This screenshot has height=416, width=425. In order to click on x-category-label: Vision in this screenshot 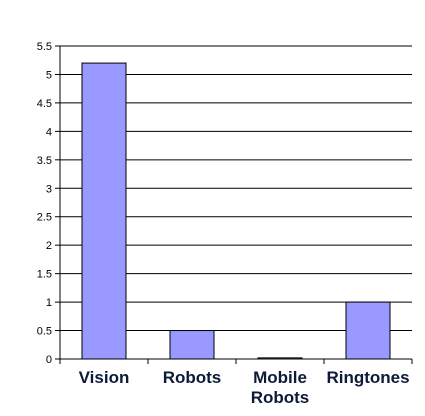, I will do `click(104, 377)`.